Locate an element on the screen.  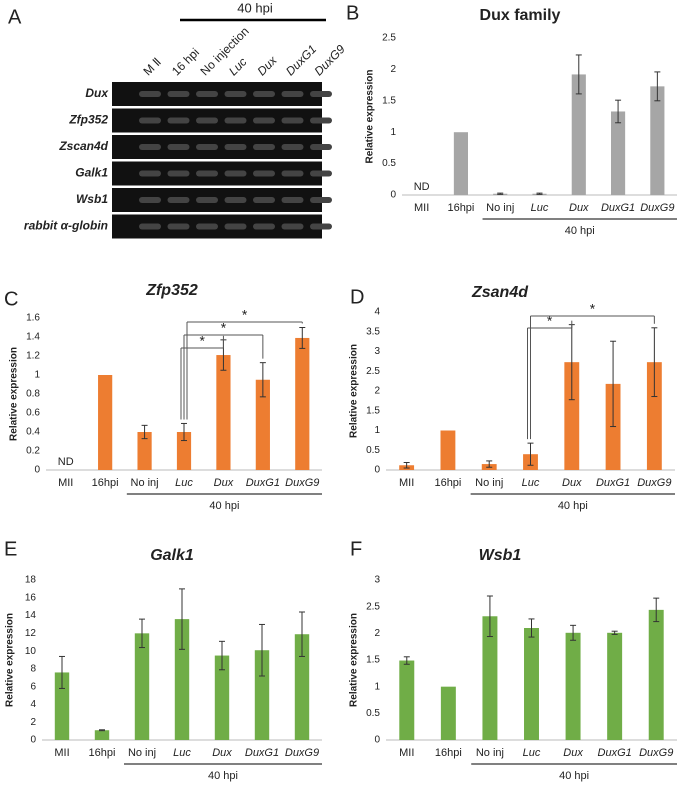
y-tick-label: 0.2 is located at coordinates (33, 451).